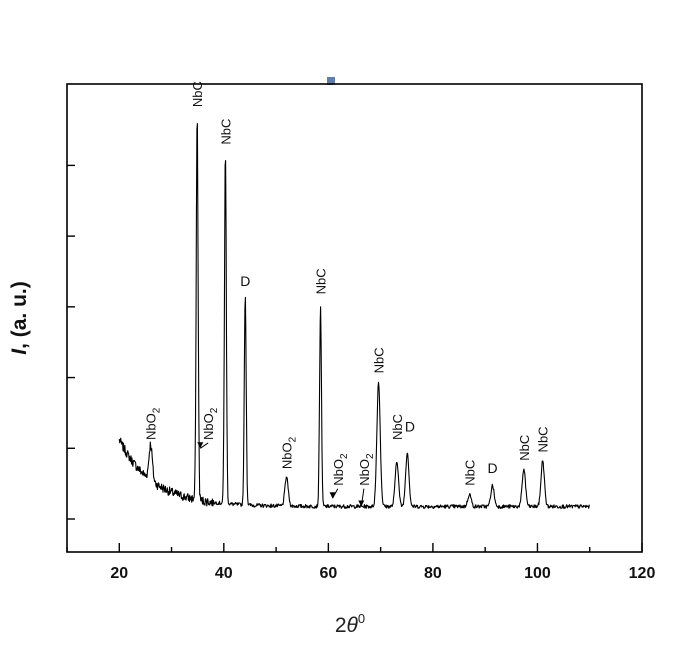  I want to click on resize-handle, so click(331, 81).